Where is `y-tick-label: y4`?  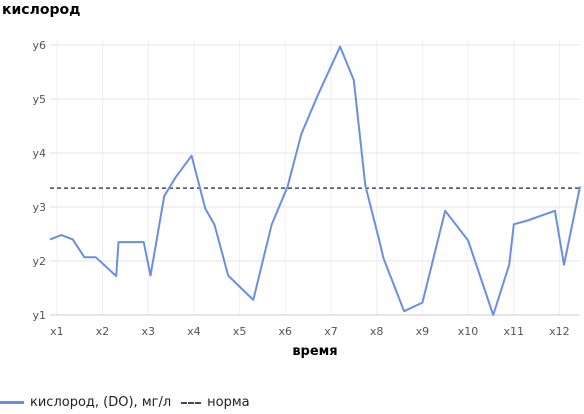
y-tick-label: y4 is located at coordinates (39, 153).